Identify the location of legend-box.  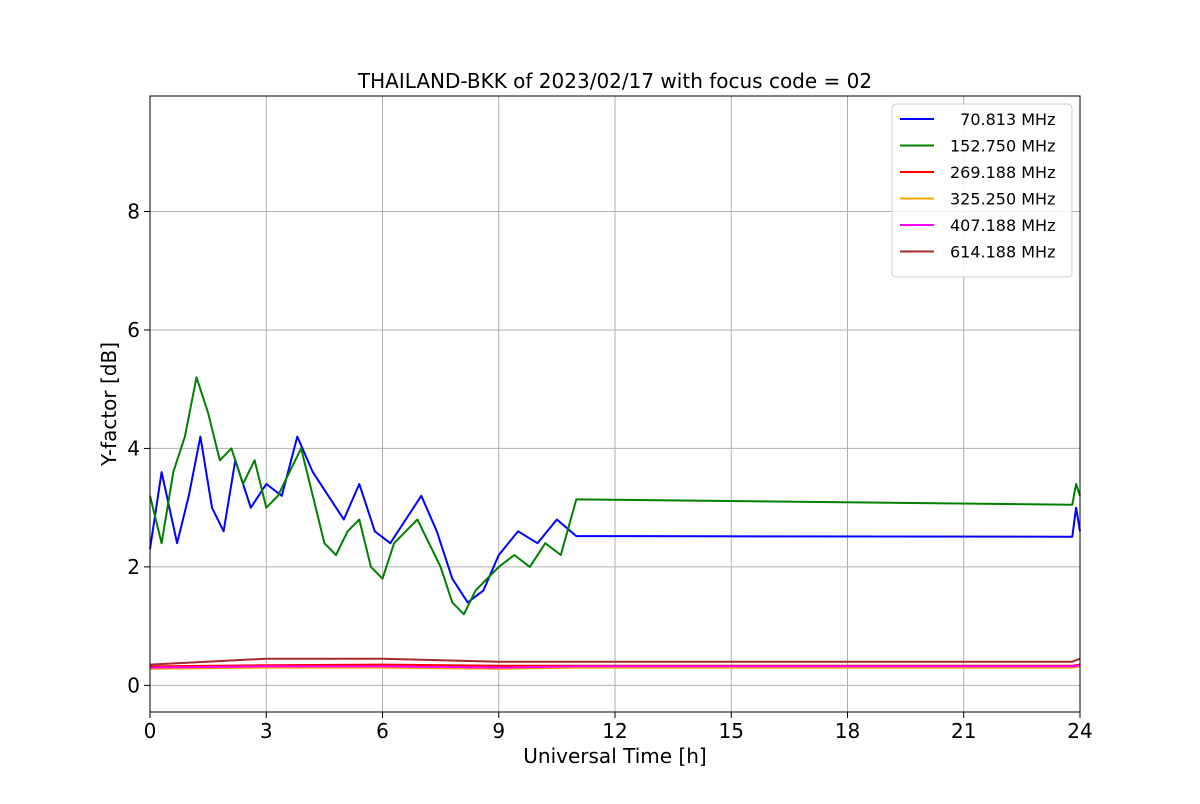
(982, 190).